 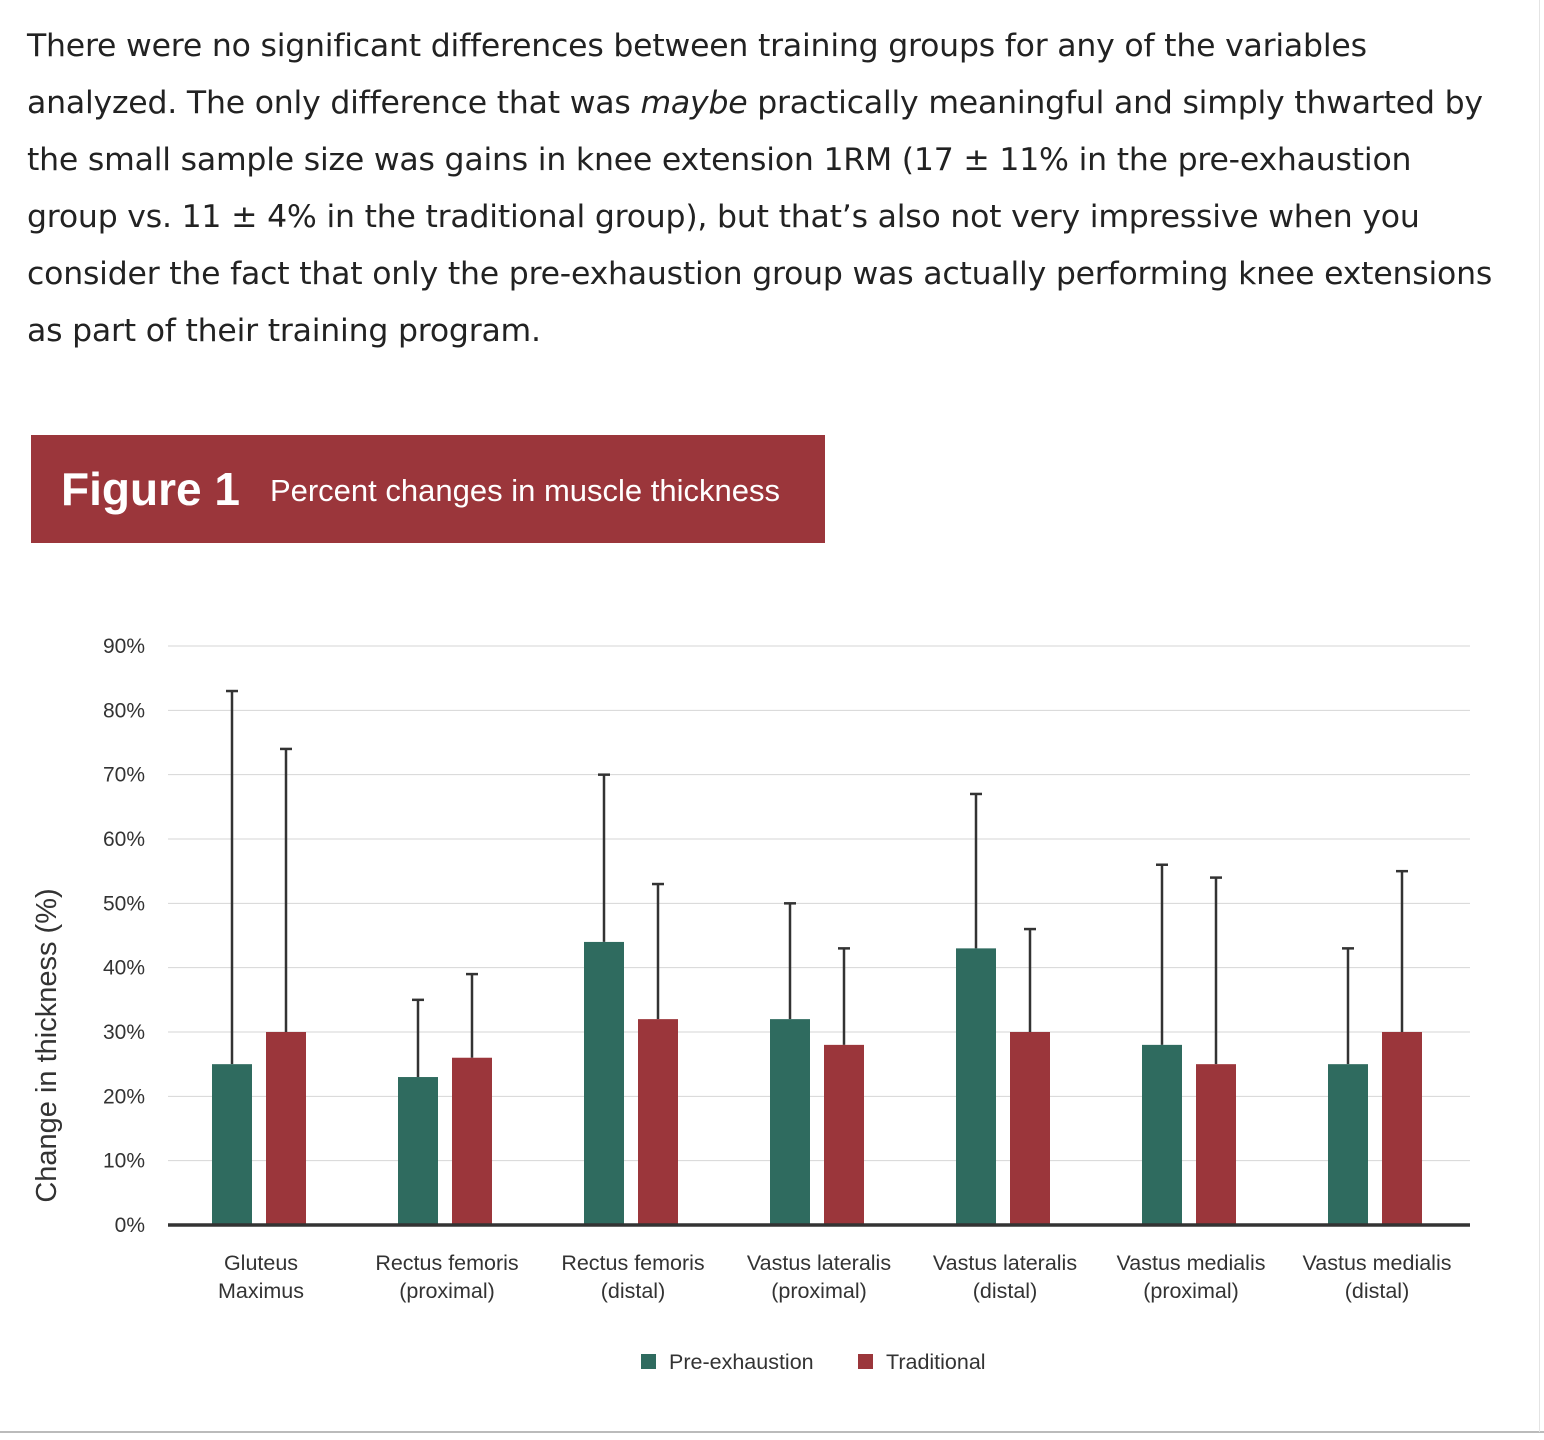 I want to click on x-tick-label: Maximus, so click(x=261, y=1291).